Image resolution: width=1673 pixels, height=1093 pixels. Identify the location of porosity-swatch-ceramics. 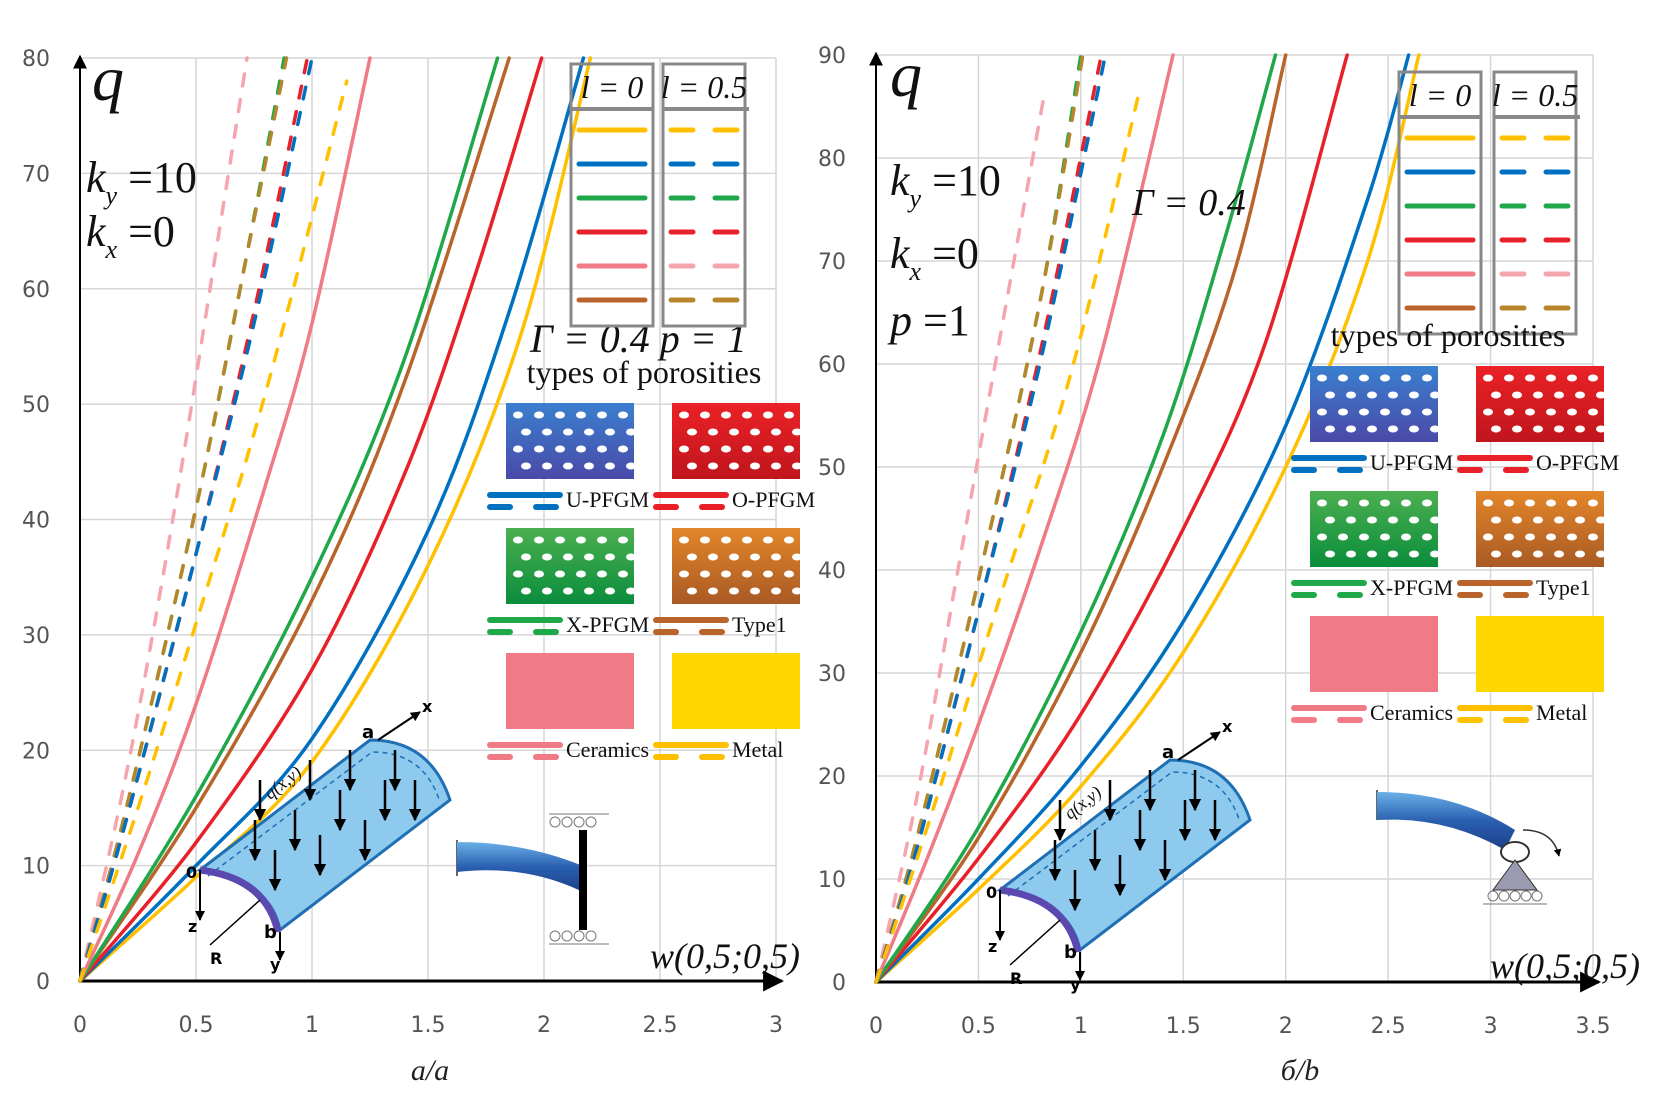
(570, 691).